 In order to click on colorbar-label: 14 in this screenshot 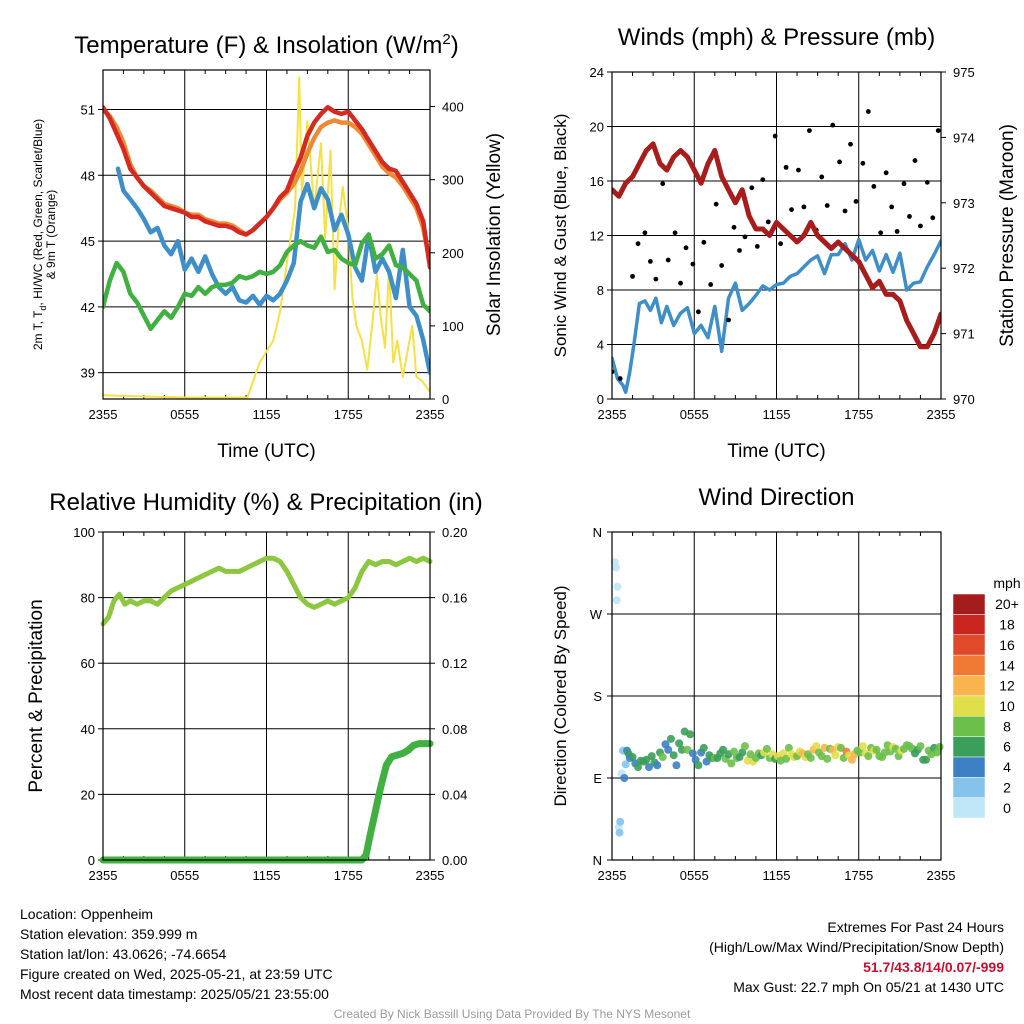, I will do `click(1007, 665)`.